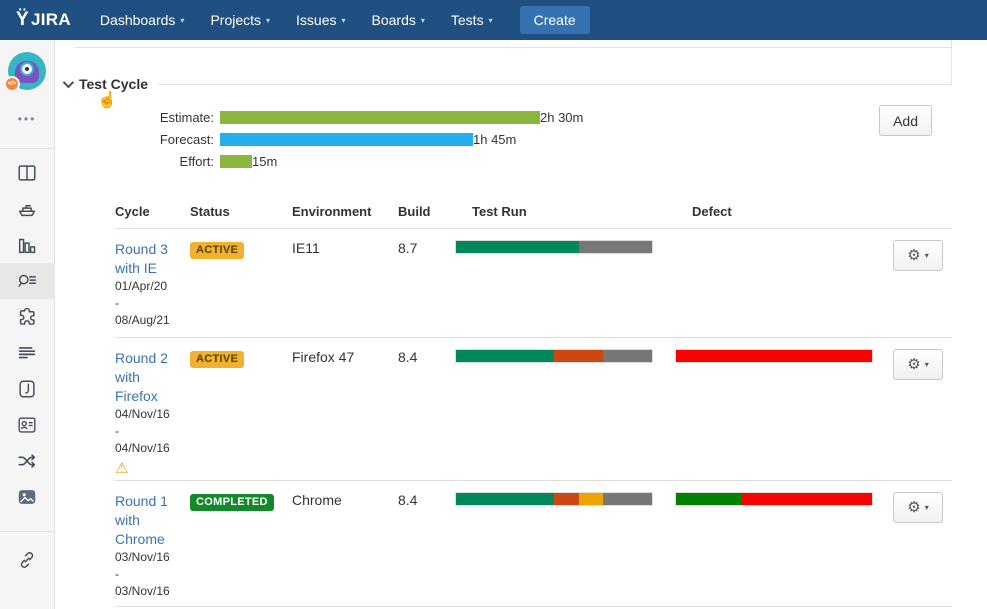 Image resolution: width=987 pixels, height=609 pixels. What do you see at coordinates (196, 161) in the screenshot?
I see `metric-label: Effort:` at bounding box center [196, 161].